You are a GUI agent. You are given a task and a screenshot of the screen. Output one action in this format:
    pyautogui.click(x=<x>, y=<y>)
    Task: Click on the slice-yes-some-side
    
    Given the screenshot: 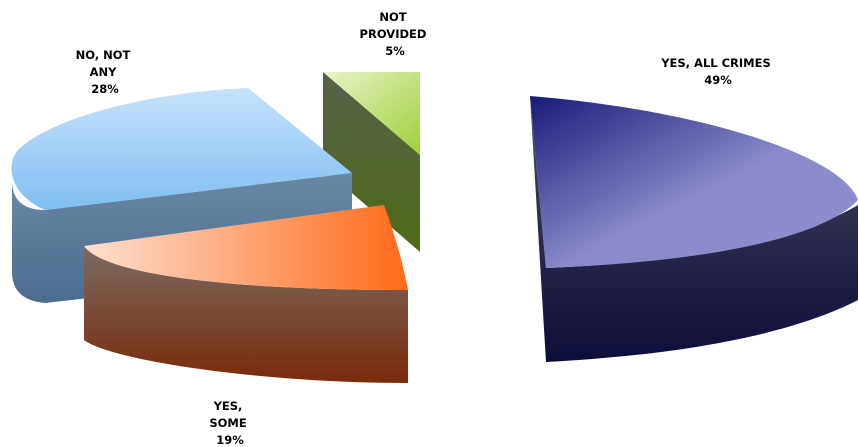 What is the action you would take?
    pyautogui.click(x=246, y=314)
    